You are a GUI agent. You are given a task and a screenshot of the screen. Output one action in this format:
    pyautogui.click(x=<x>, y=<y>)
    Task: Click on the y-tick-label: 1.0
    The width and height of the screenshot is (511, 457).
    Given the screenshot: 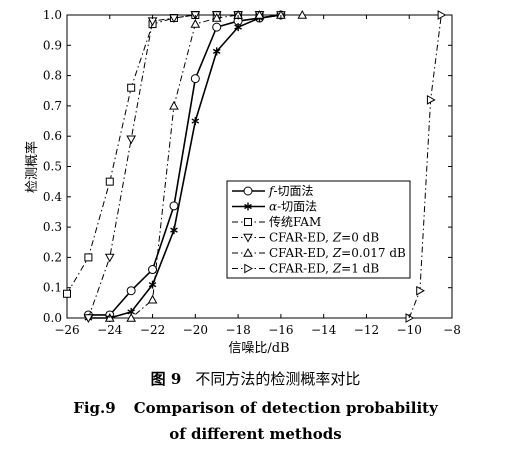 What is the action you would take?
    pyautogui.click(x=52, y=15)
    